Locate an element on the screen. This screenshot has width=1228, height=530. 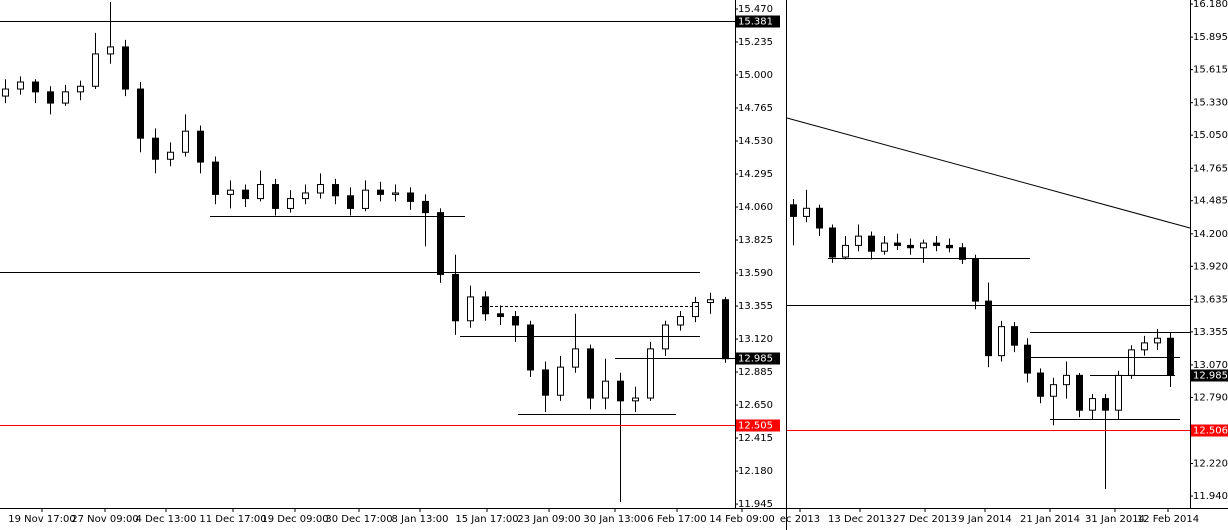
x-tick-label: 27 Nov 09:00 is located at coordinates (104, 519).